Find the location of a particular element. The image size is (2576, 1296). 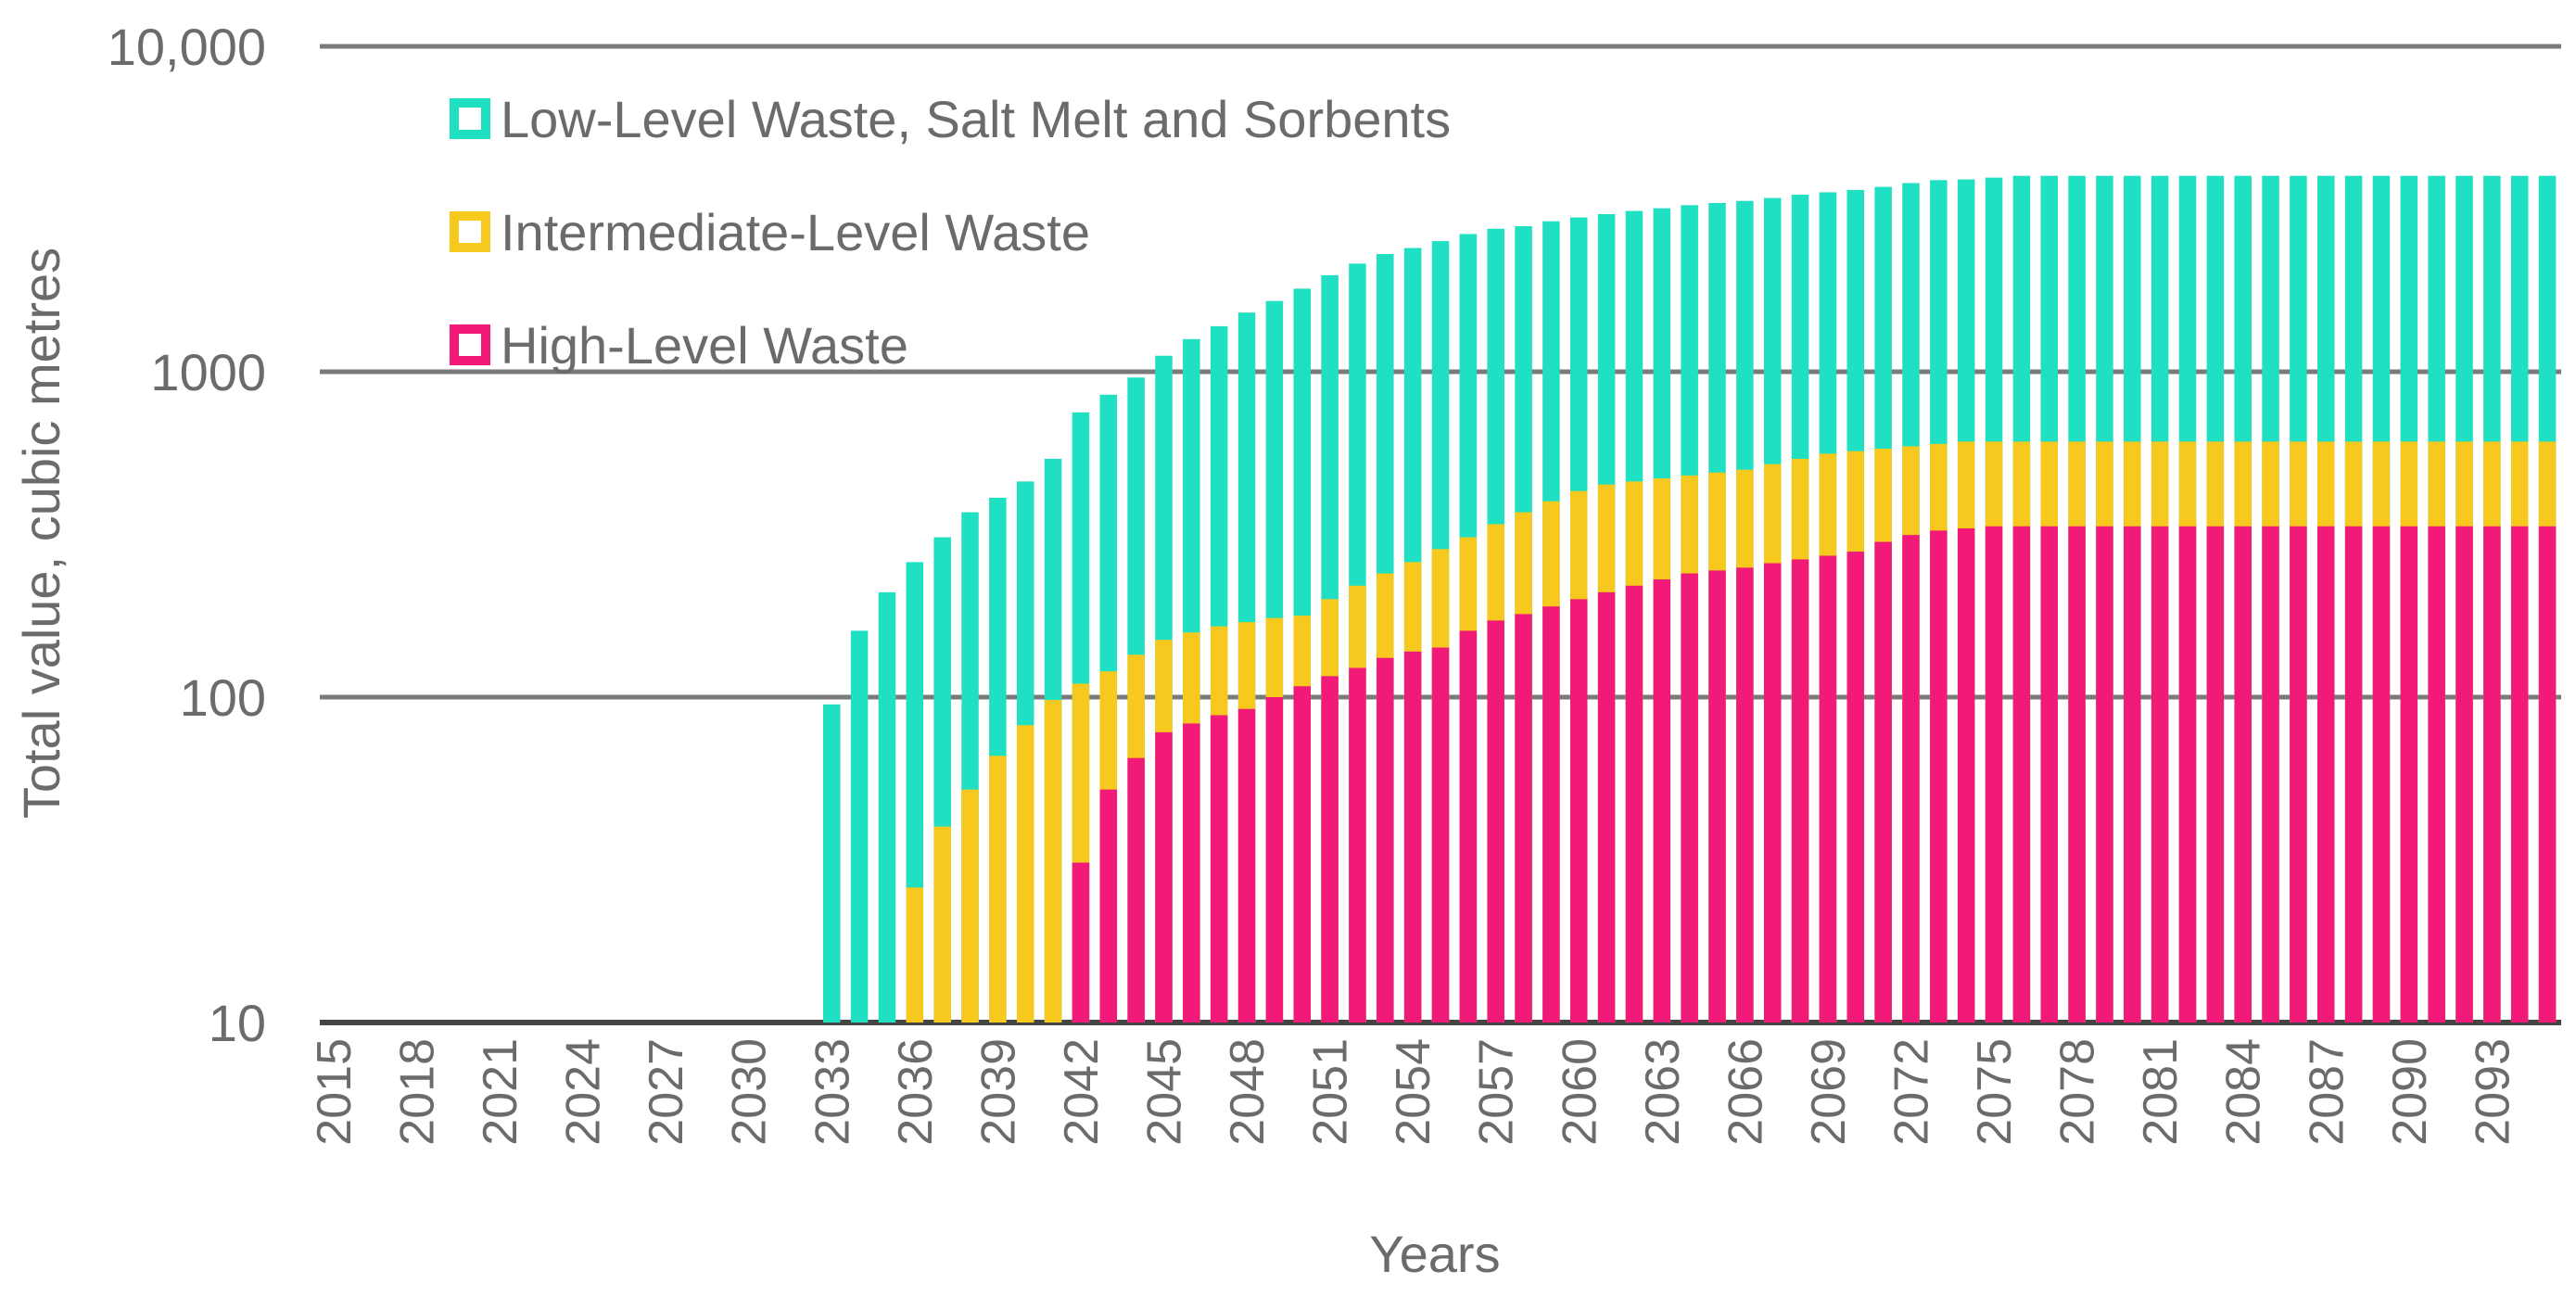

bar-s0-2033 is located at coordinates (832, 863).